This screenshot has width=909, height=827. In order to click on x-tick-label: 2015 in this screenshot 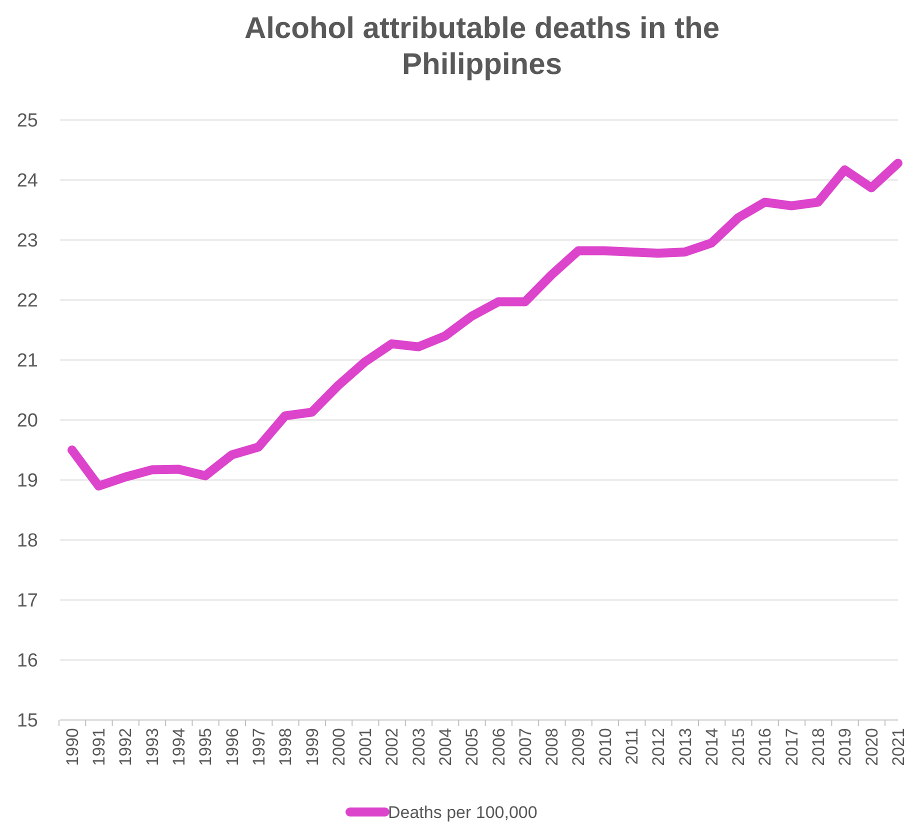, I will do `click(738, 747)`.